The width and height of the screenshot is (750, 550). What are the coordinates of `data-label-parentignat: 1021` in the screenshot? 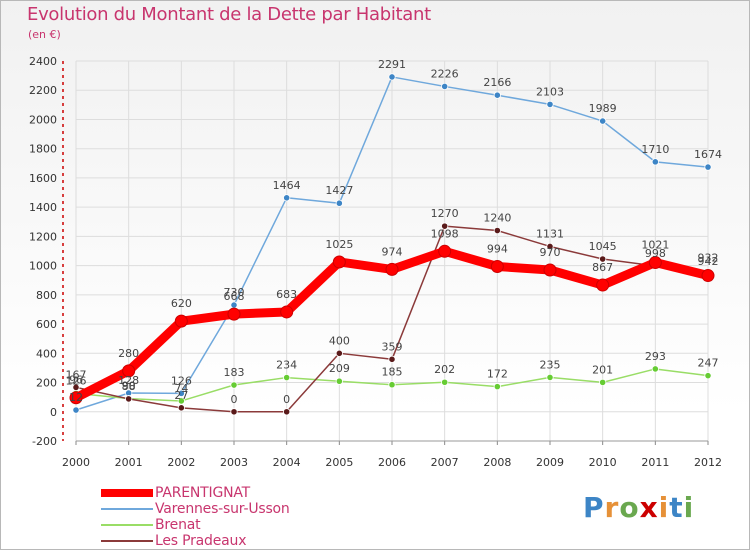 It's located at (655, 245).